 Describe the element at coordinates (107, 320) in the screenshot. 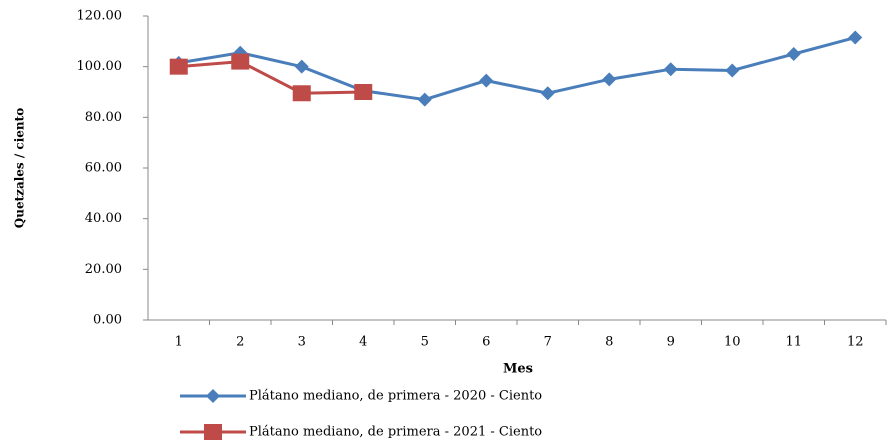

I see `y-tick-label: 0.00` at that location.